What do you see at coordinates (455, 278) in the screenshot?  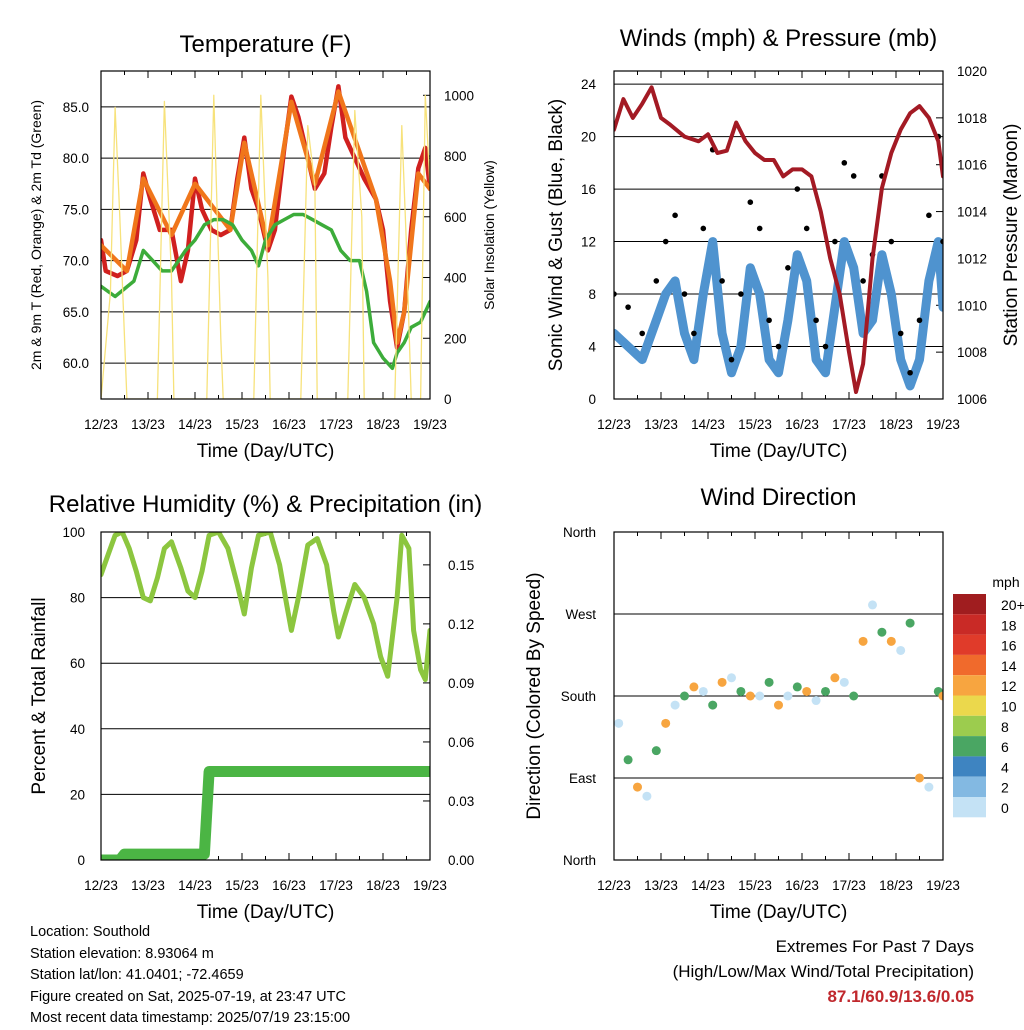 I see `y-right-tick-label: 400` at bounding box center [455, 278].